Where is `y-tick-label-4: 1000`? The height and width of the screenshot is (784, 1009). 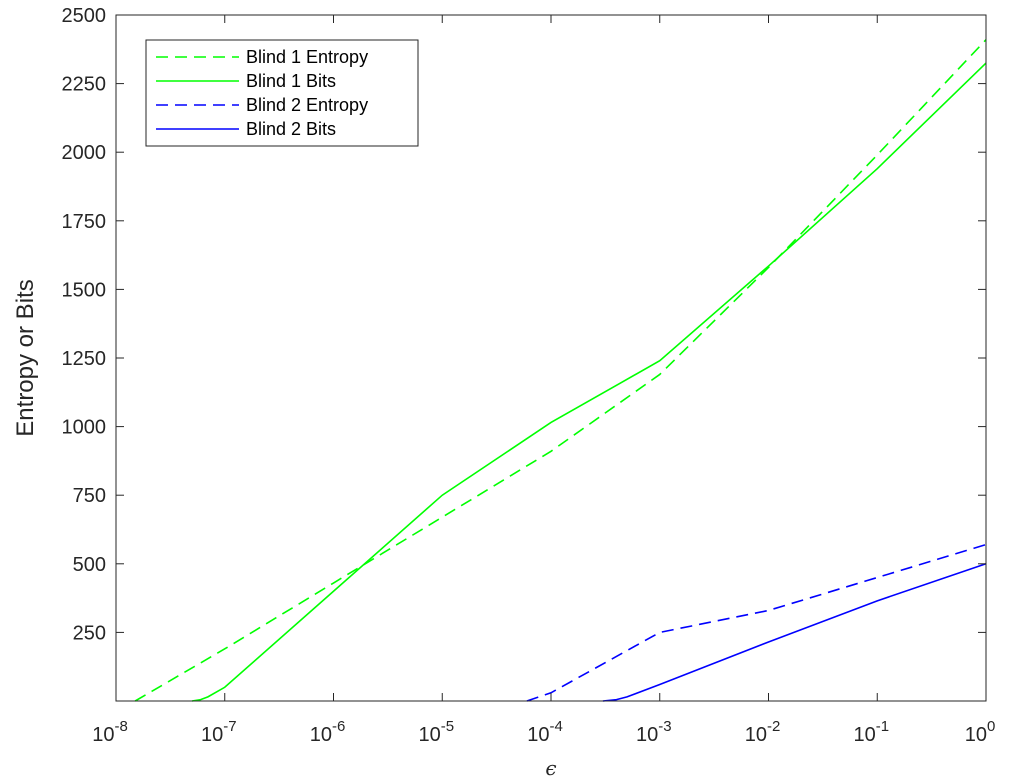
y-tick-label-4: 1000 is located at coordinates (84, 428).